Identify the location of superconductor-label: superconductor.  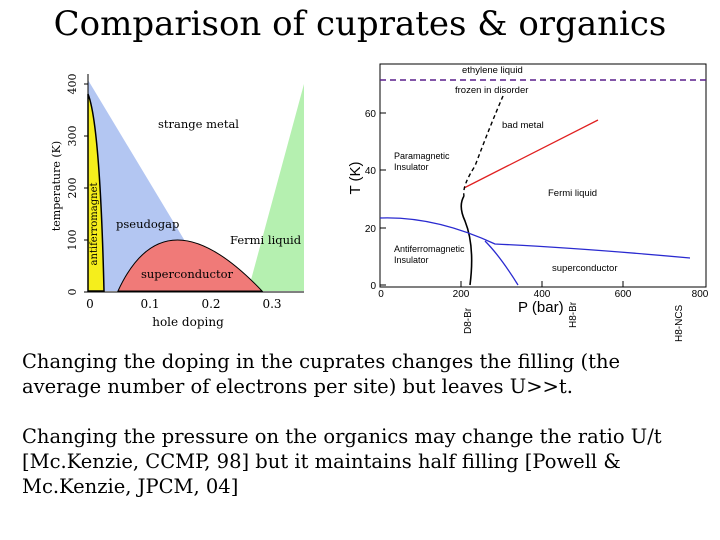
(187, 274).